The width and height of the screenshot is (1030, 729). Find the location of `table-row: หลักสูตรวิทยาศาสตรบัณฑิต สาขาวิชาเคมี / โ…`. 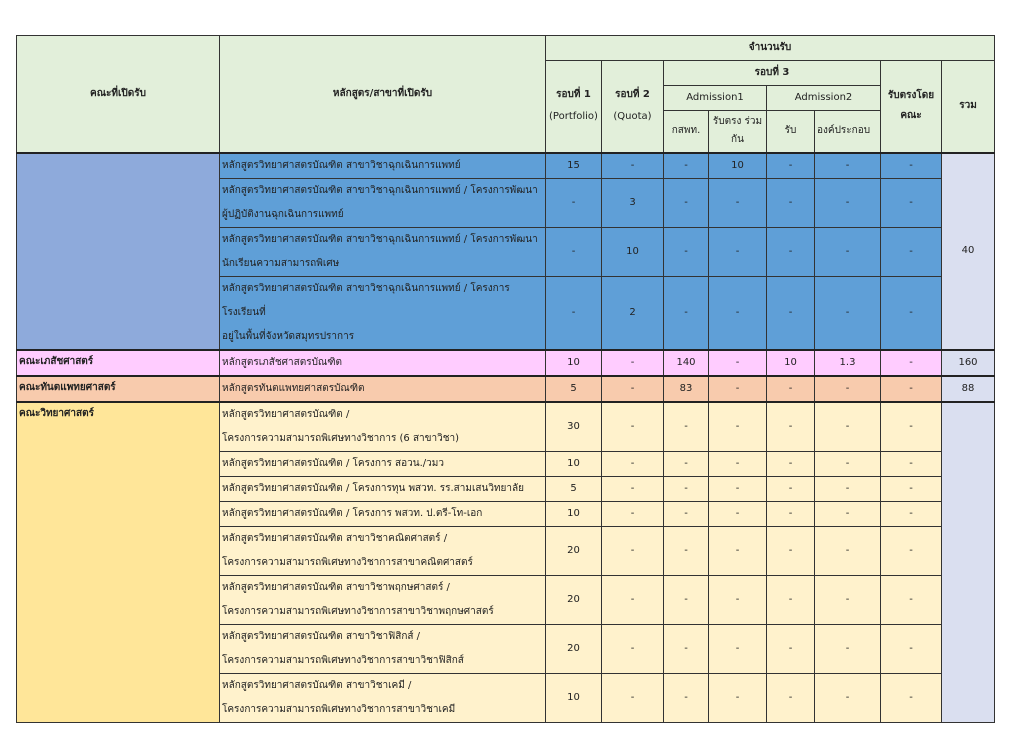

table-row: หลักสูตรวิทยาศาสตรบัณฑิต สาขาวิชาเคมี / โ… is located at coordinates (506, 697).